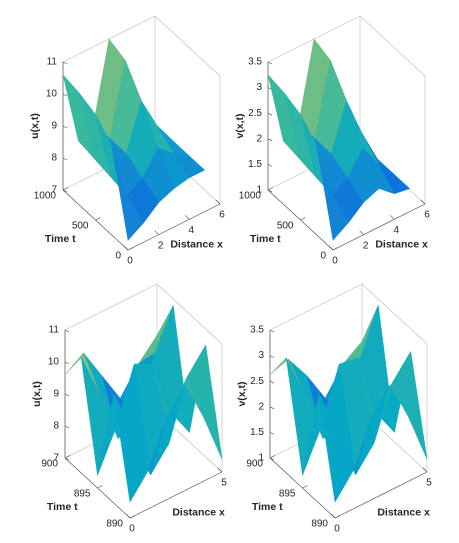  Describe the element at coordinates (224, 483) in the screenshot. I see `x-tick-label: 5` at that location.